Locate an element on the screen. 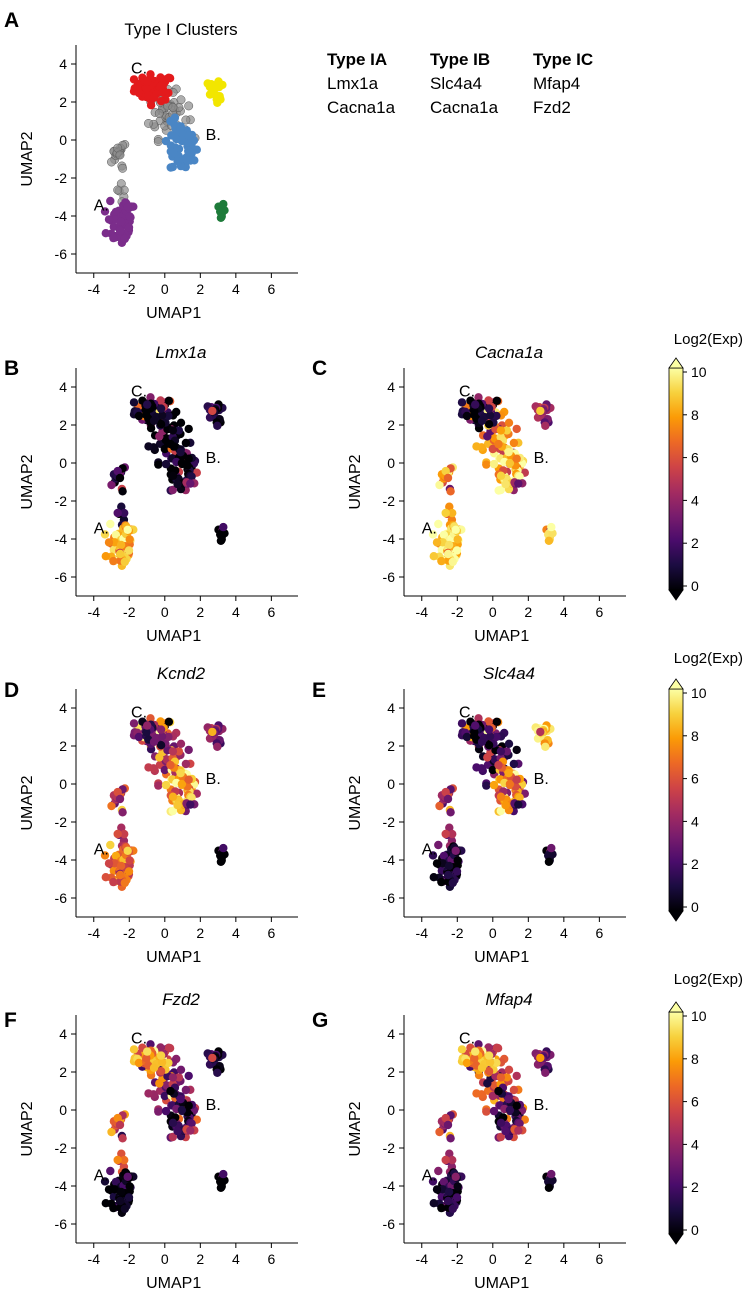 The width and height of the screenshot is (745, 1300). cluster-annotation: C. is located at coordinates (467, 713).